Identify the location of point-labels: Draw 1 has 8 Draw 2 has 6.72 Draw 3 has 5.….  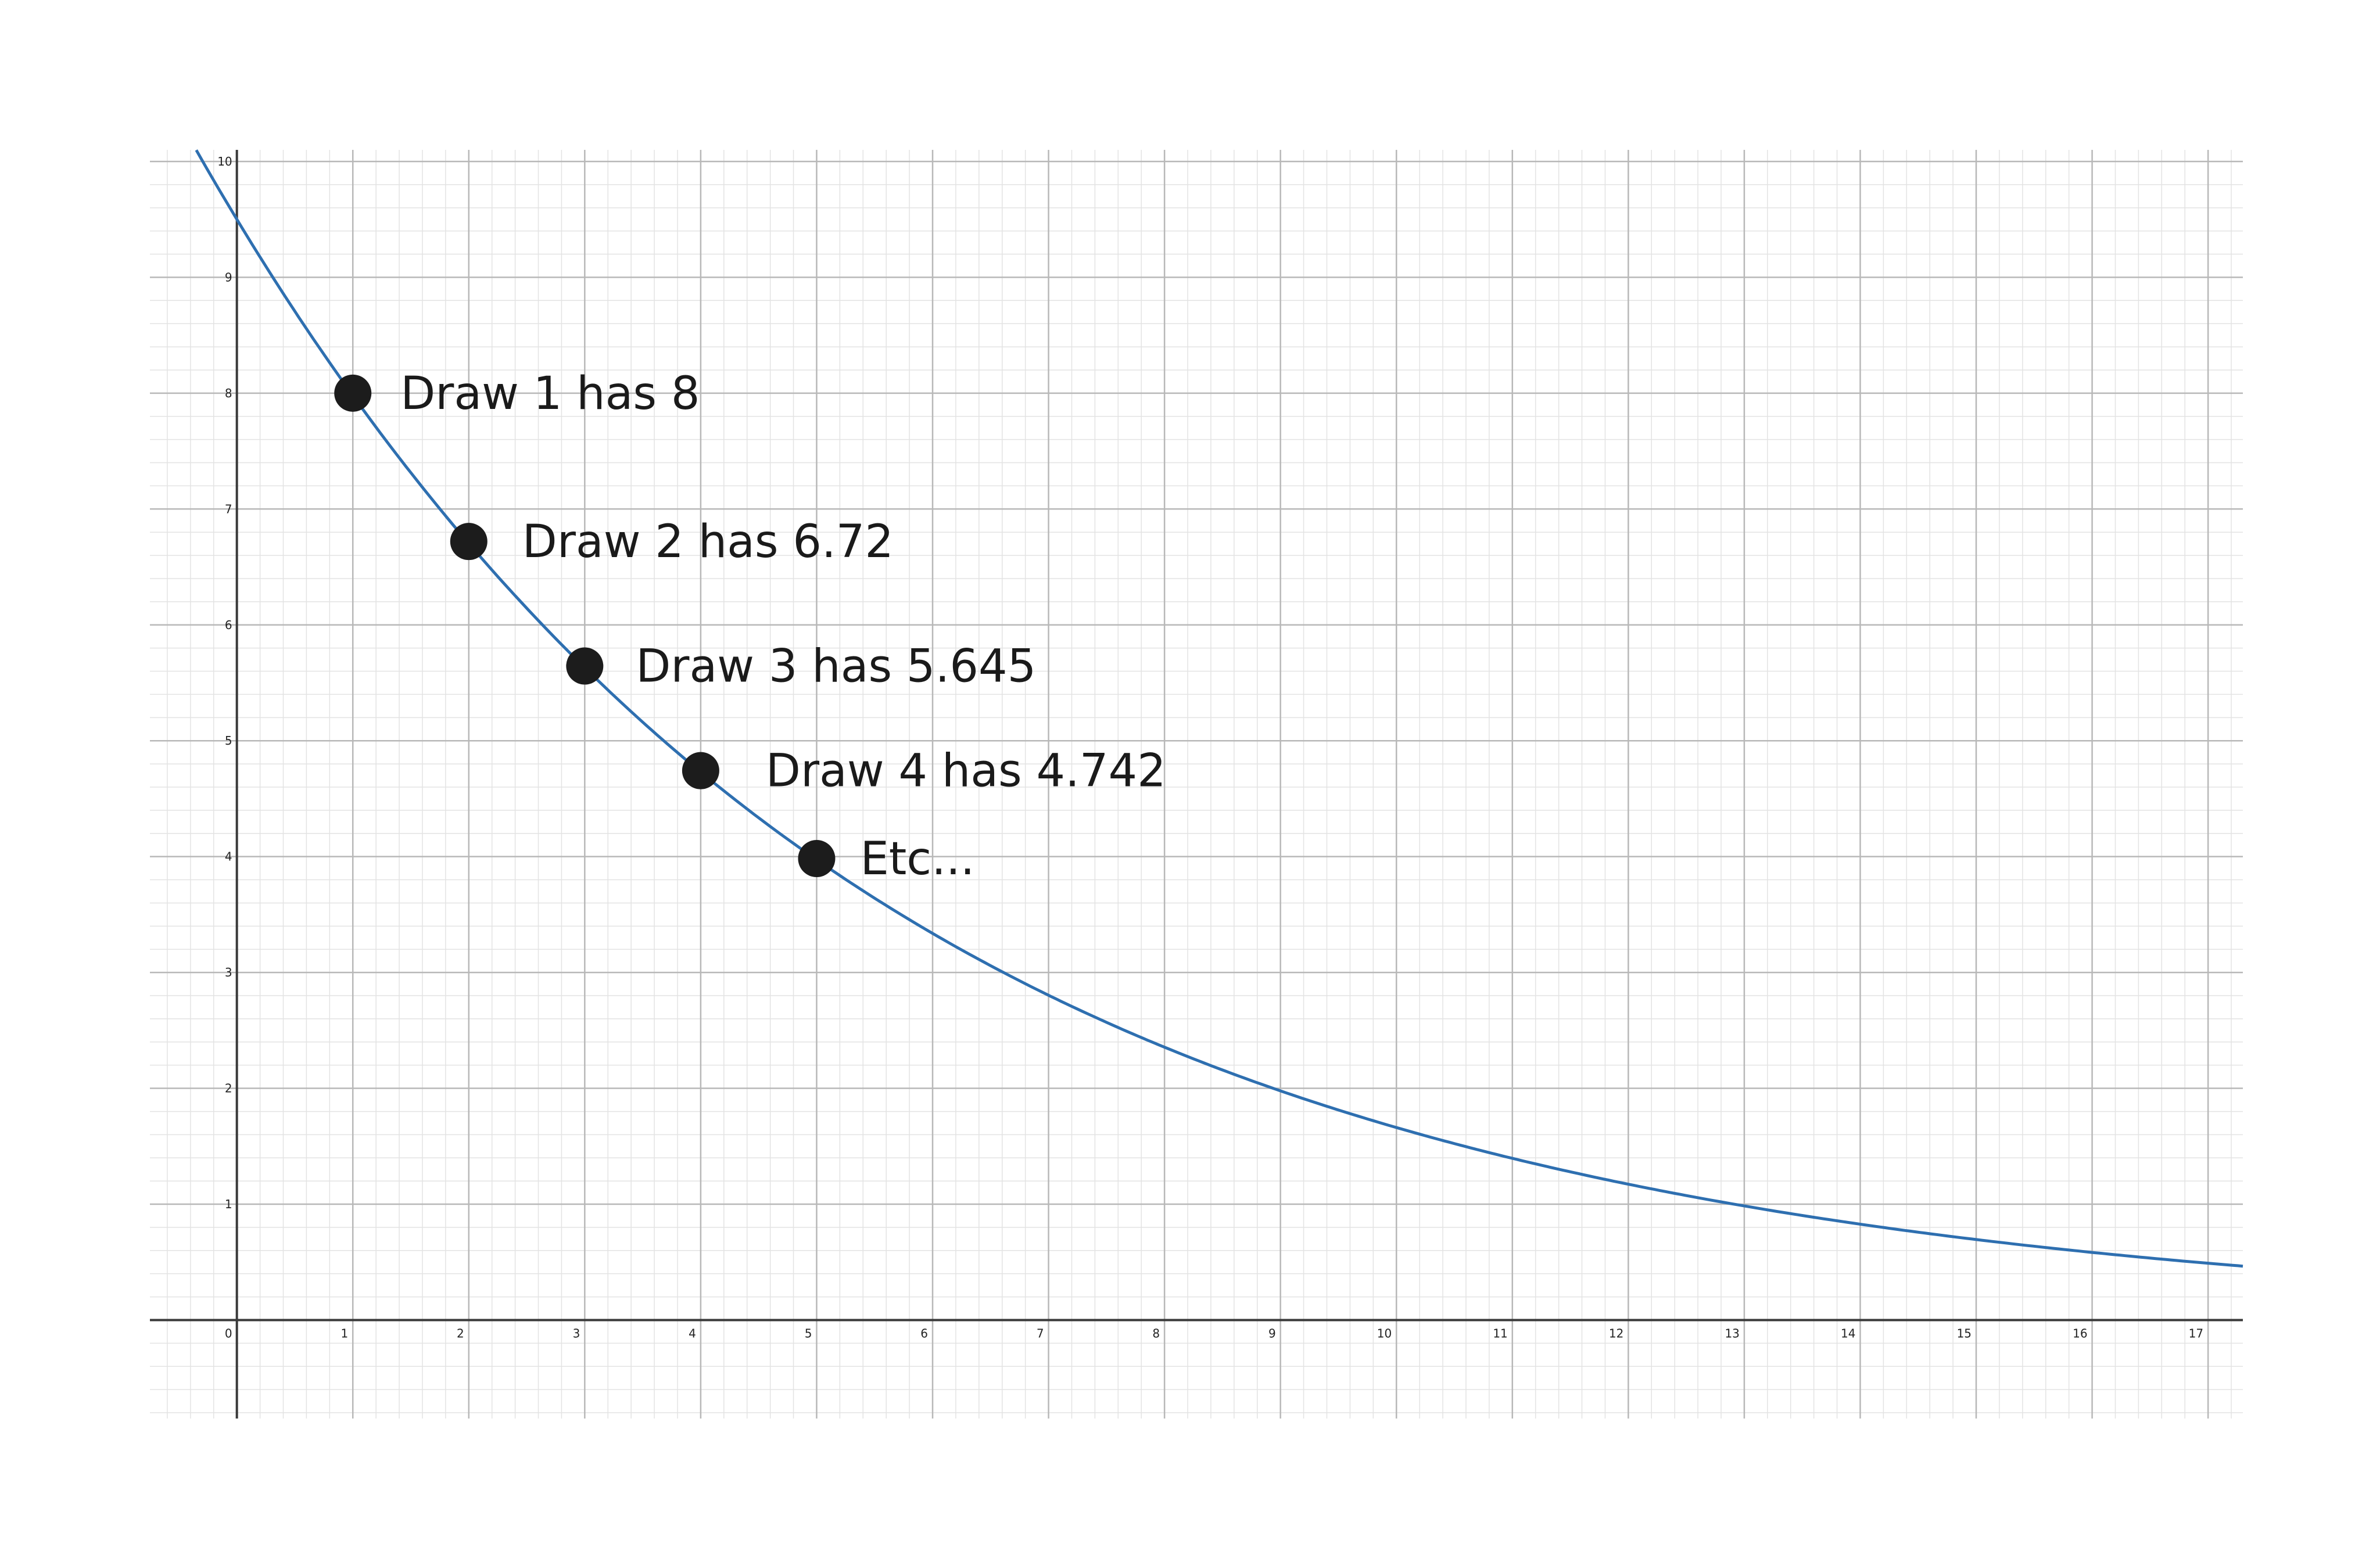
(783, 626).